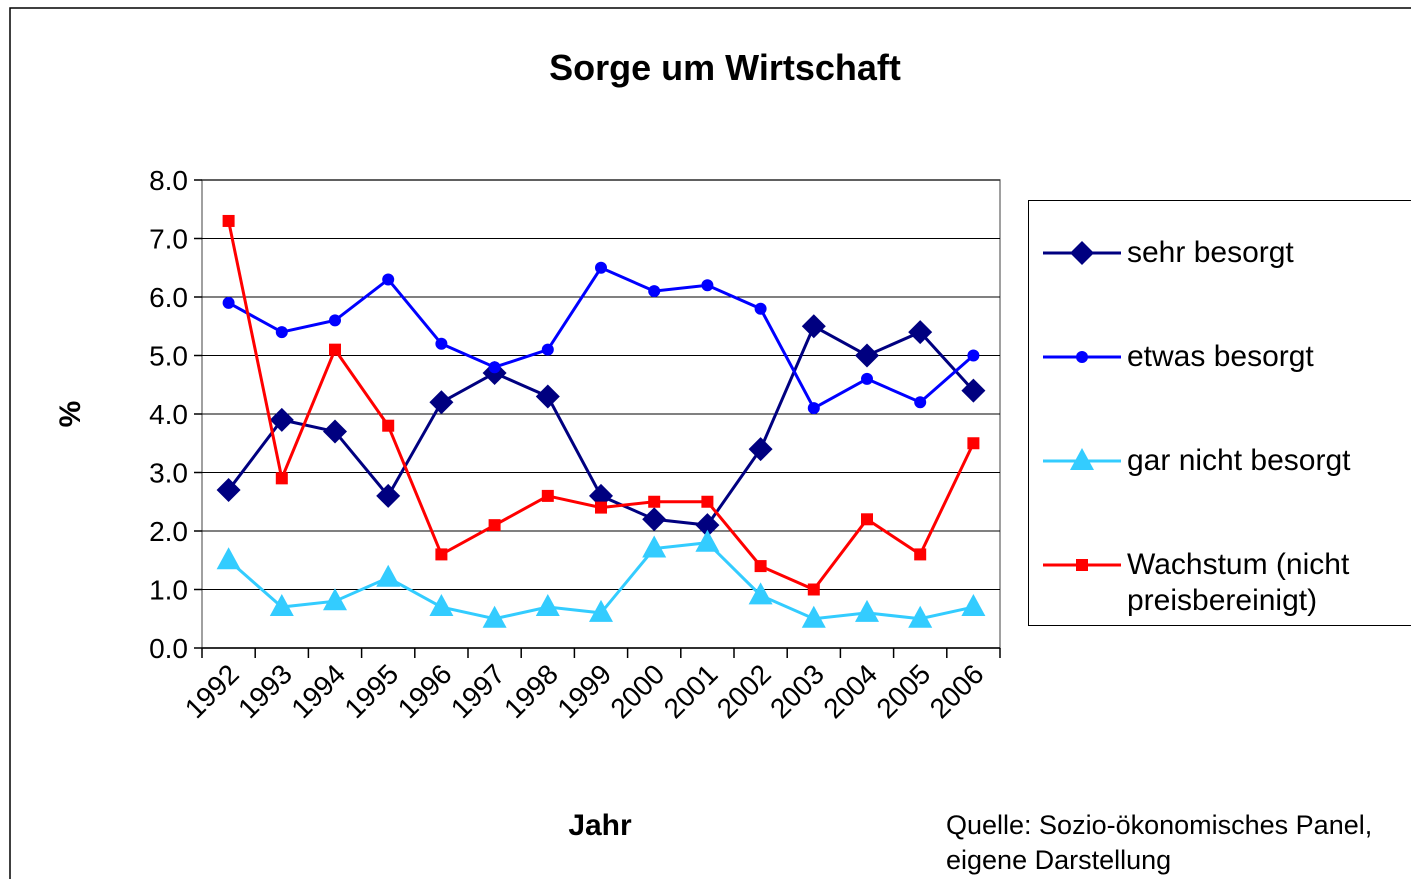  Describe the element at coordinates (168, 180) in the screenshot. I see `y-tick-label: 8.0` at that location.